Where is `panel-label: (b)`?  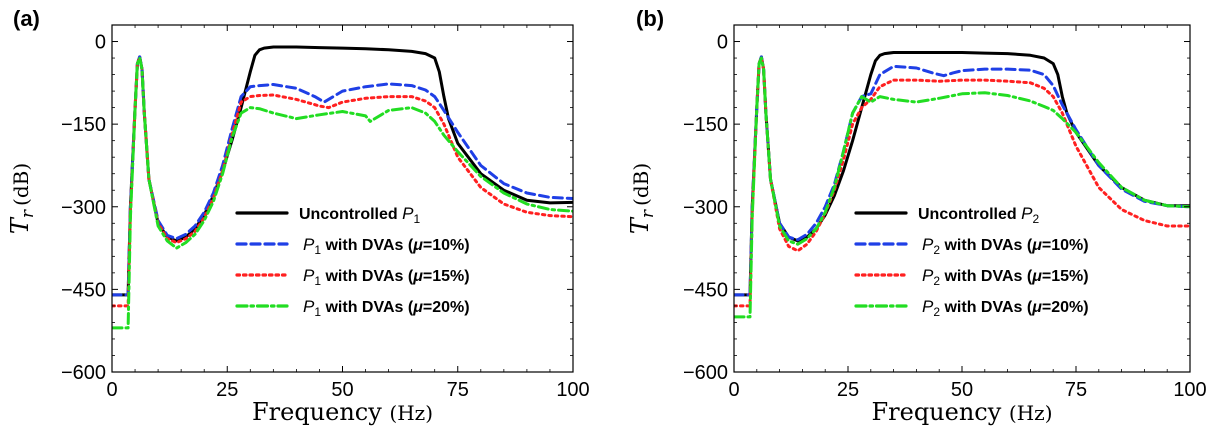 panel-label: (b) is located at coordinates (650, 18).